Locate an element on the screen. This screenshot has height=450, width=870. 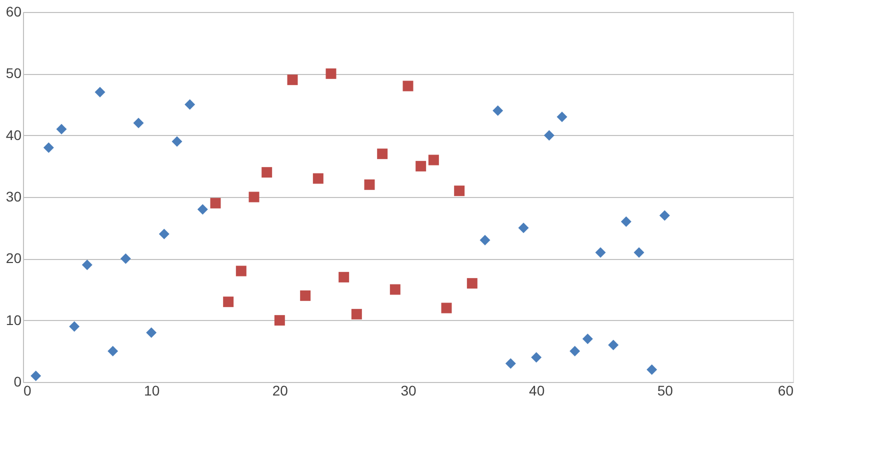
x-tick-label: 20 is located at coordinates (280, 390).